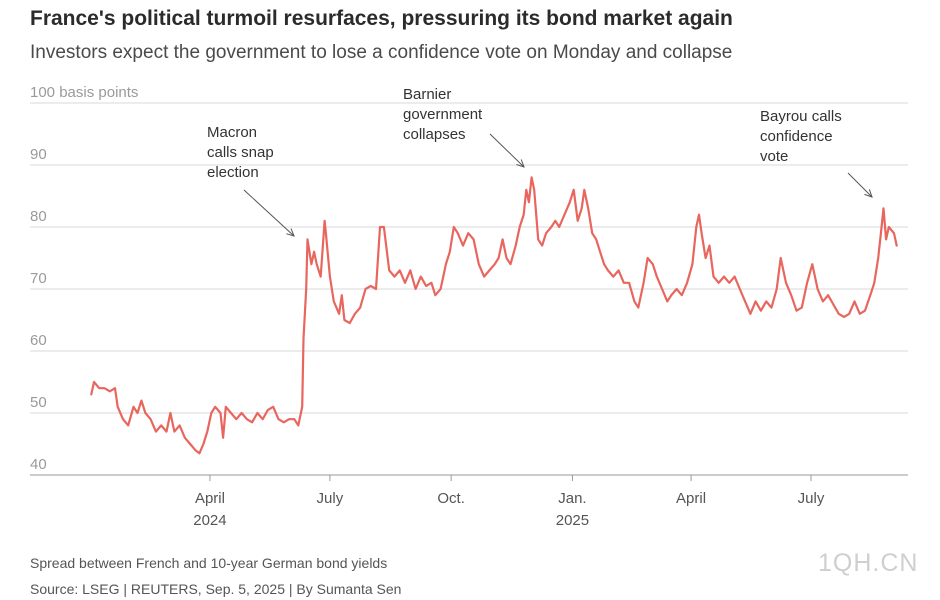 This screenshot has height=600, width=940. Describe the element at coordinates (38, 278) in the screenshot. I see `y-tick-label: 70` at that location.